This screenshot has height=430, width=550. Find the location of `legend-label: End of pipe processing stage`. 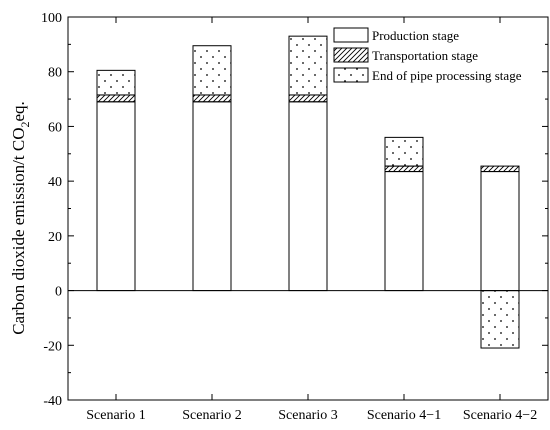

legend-label: End of pipe processing stage is located at coordinates (447, 75).